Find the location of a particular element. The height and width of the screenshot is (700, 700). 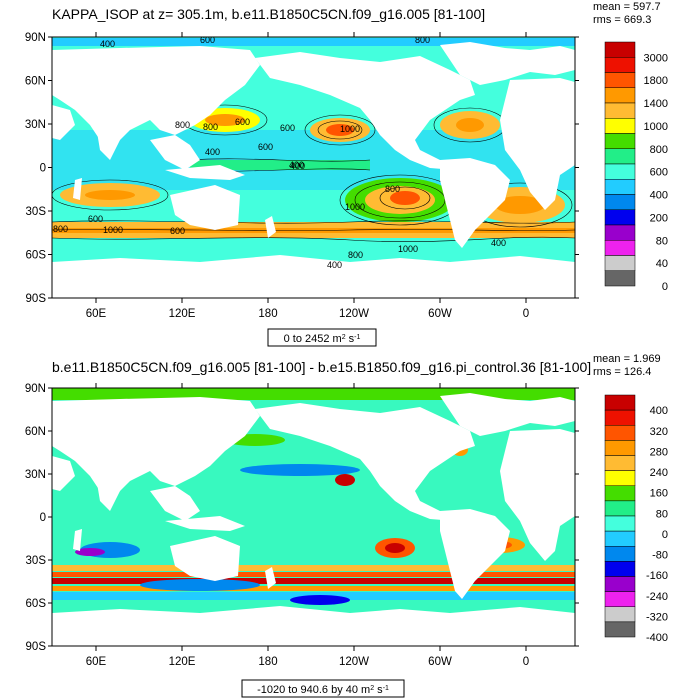

panel-2-range-label: -1020 to 940.6 by 40 m2 s-1 is located at coordinates (323, 690).